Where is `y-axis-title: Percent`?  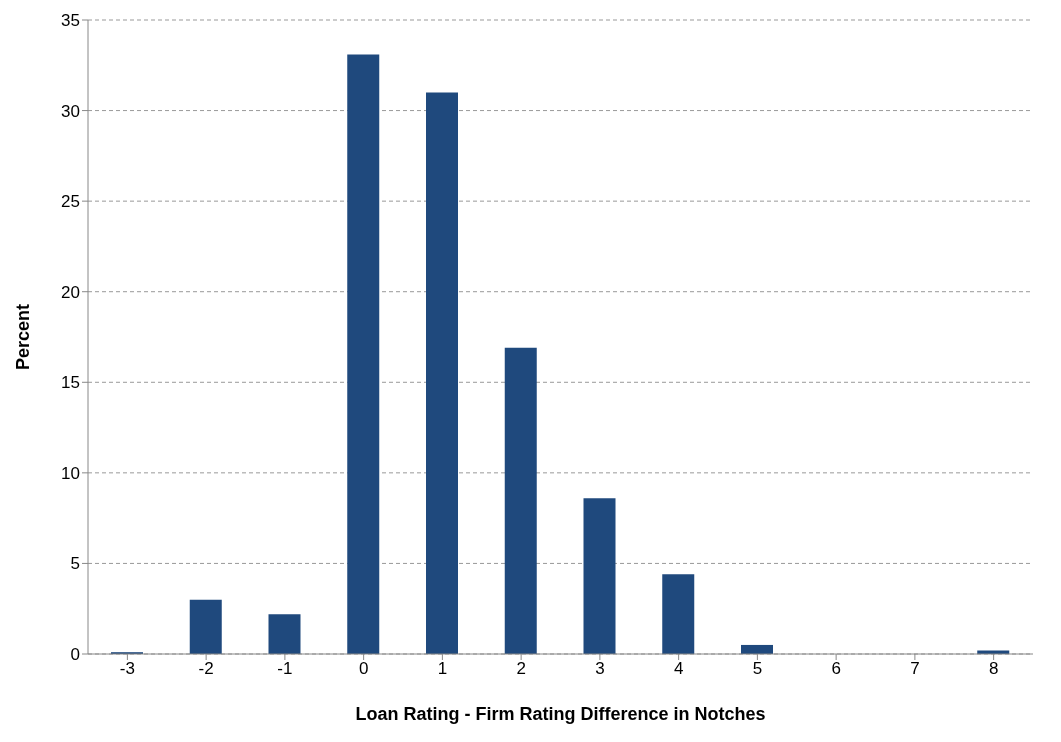 y-axis-title: Percent is located at coordinates (23, 337).